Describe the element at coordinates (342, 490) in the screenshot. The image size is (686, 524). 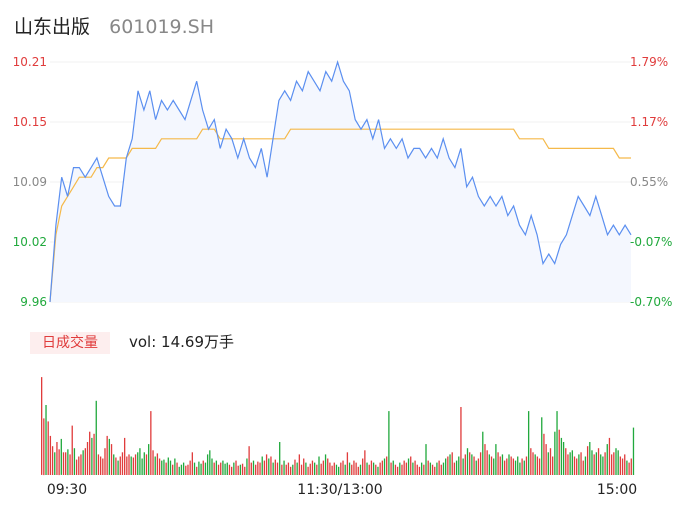
I see `x-axis: 09:30 11:30/13:00 15:00` at that location.